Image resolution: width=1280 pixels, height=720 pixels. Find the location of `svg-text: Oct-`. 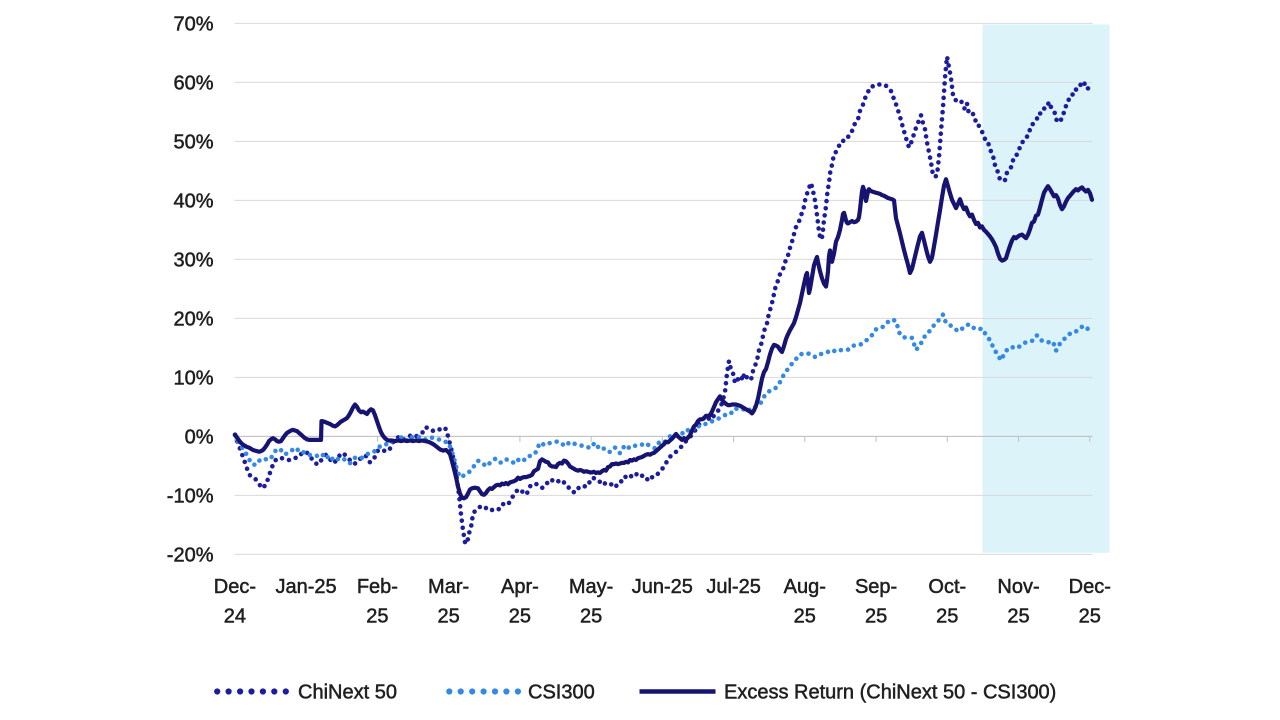

svg-text: Oct- is located at coordinates (947, 587).